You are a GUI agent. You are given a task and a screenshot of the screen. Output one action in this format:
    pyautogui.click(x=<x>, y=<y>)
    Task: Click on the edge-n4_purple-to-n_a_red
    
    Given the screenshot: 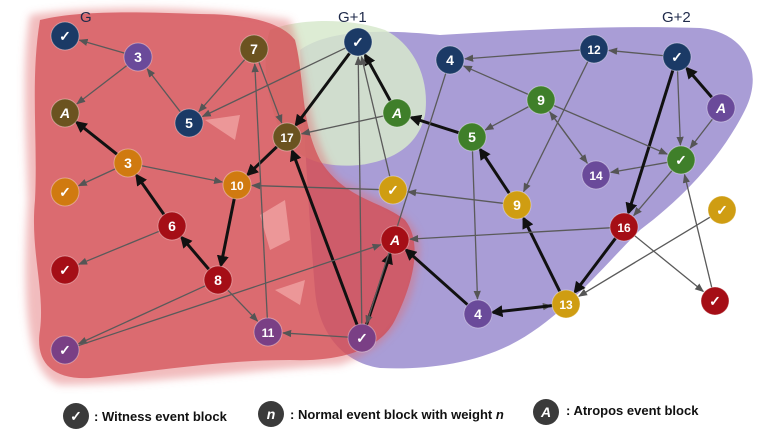 What is the action you would take?
    pyautogui.click(x=436, y=277)
    